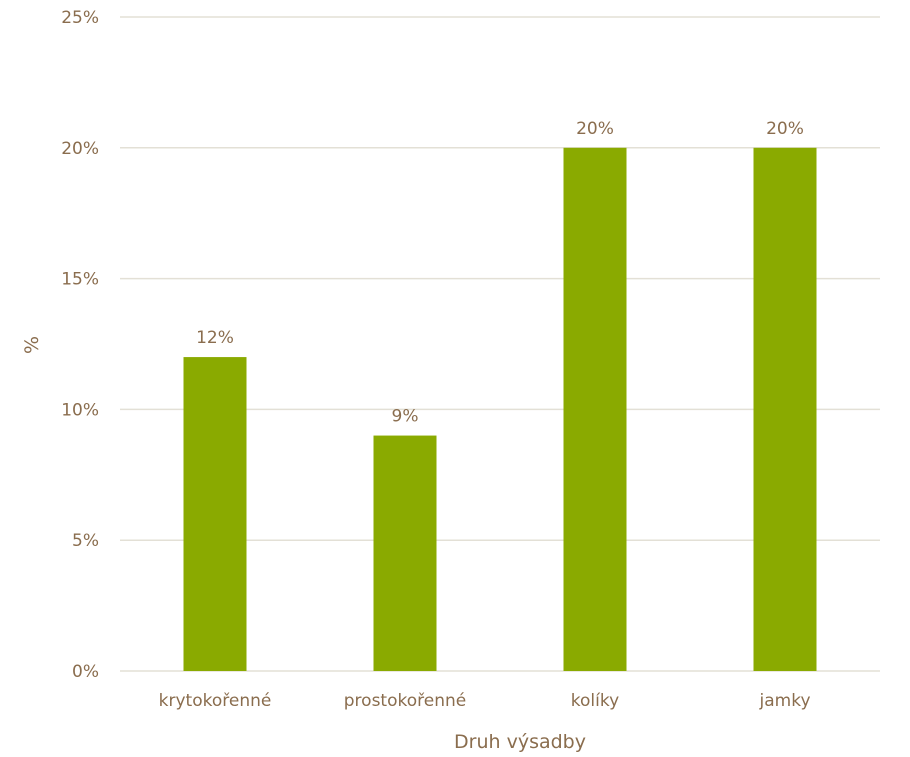 This screenshot has width=910, height=757. I want to click on y-axis-title: %, so click(32, 345).